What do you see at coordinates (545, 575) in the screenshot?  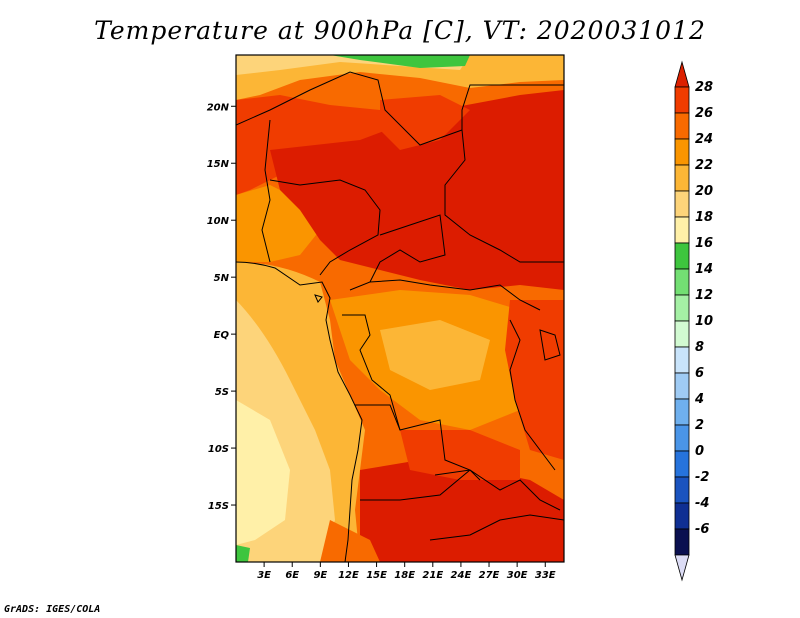 I see `lon-tick-label: 33E` at bounding box center [545, 575].